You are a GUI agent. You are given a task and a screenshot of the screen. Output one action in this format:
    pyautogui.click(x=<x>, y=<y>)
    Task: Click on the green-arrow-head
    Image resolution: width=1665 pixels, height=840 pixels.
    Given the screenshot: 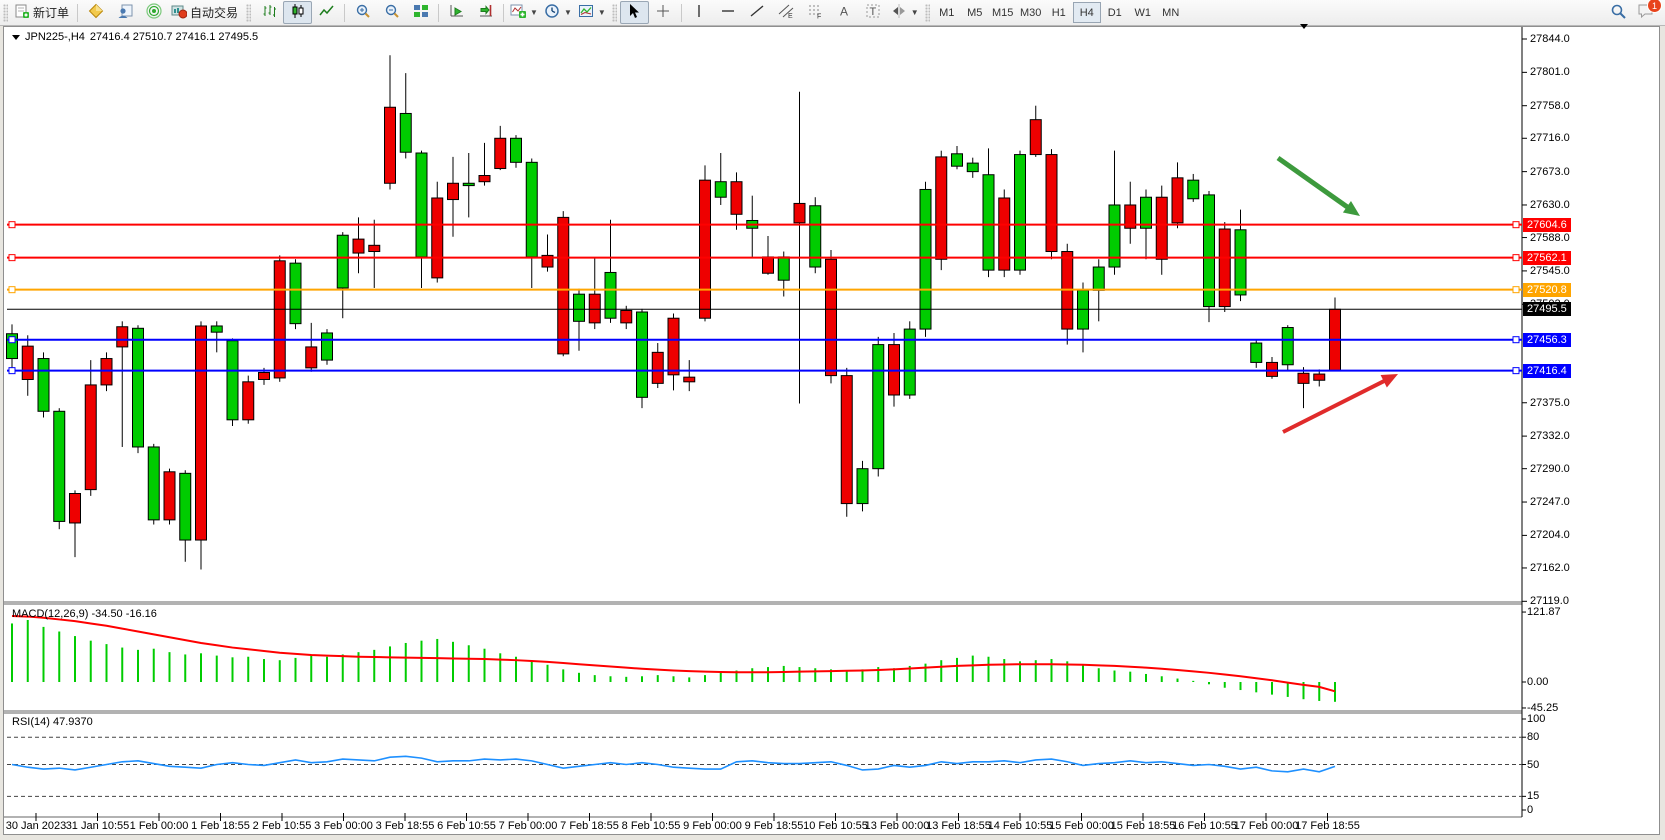 What is the action you would take?
    pyautogui.click(x=1351, y=208)
    